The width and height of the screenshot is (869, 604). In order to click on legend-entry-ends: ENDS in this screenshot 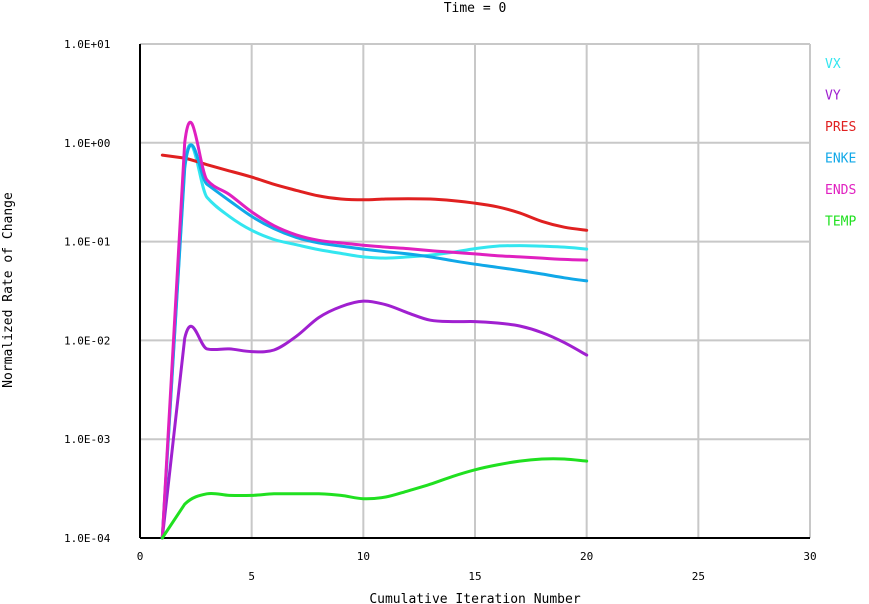, I will do `click(840, 190)`.